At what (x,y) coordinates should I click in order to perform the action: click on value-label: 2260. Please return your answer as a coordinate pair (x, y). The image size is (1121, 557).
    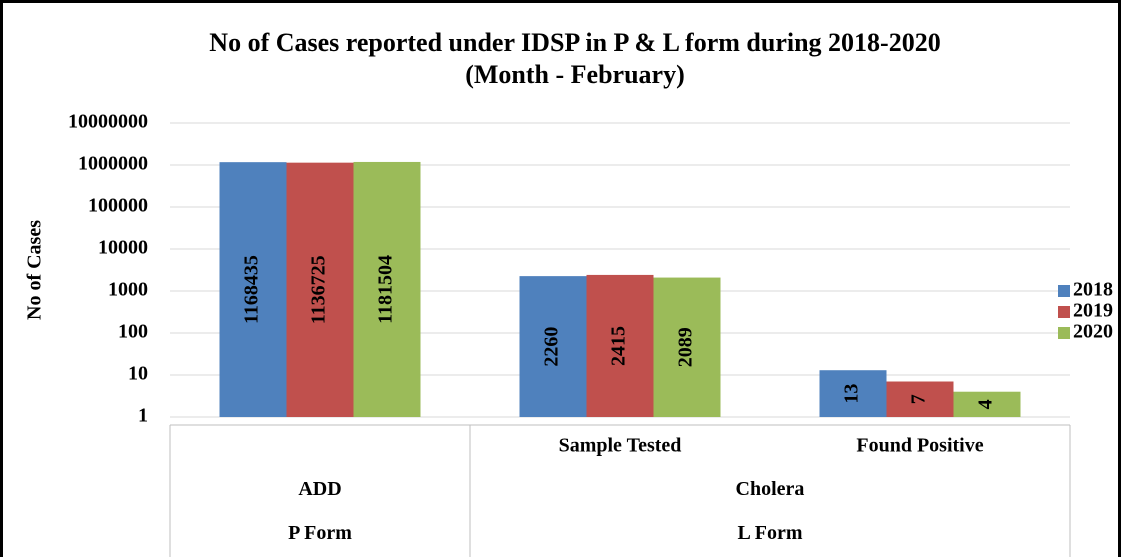
    Looking at the image, I should click on (552, 347).